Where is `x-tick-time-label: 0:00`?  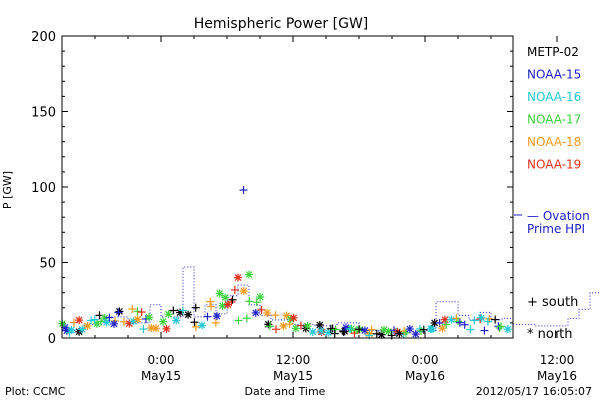
x-tick-time-label: 0:00 is located at coordinates (161, 360).